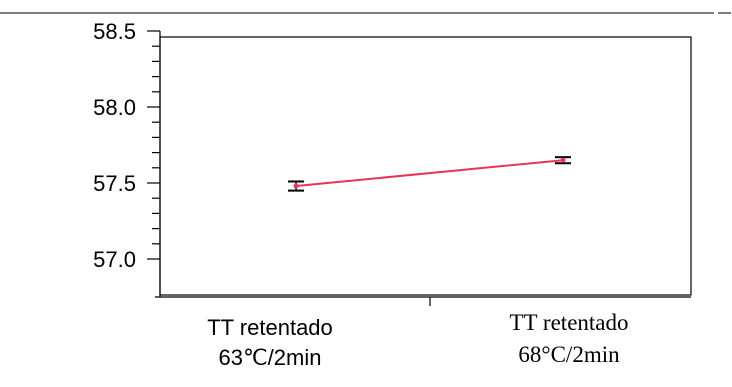  I want to click on y-tick-label: 58.0, so click(114, 107).